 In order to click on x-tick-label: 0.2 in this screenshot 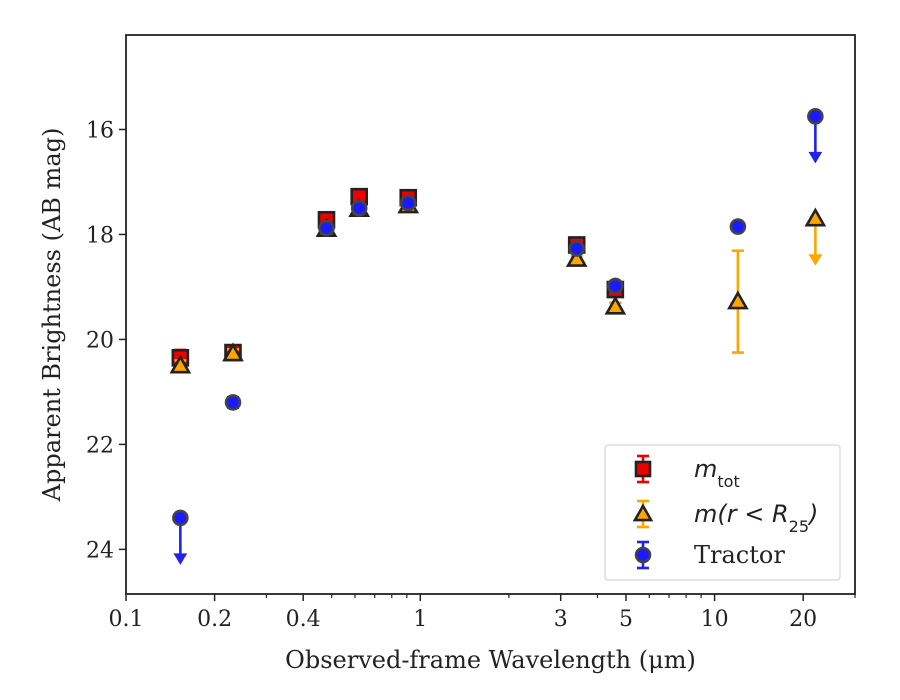, I will do `click(214, 619)`.